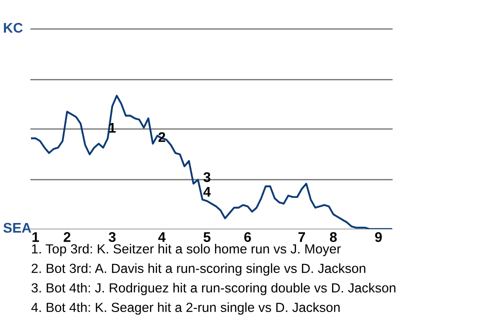 Image resolution: width=480 pixels, height=320 pixels. What do you see at coordinates (162, 237) in the screenshot?
I see `x-tick-label: 4` at bounding box center [162, 237].